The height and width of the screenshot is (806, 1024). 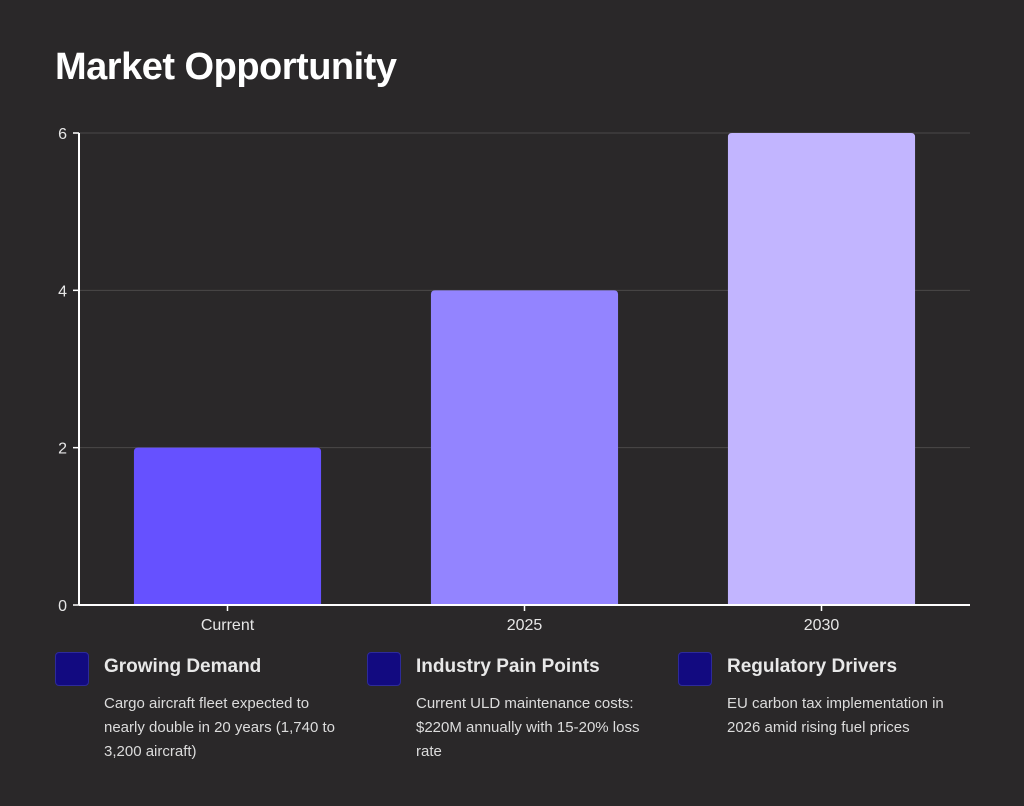 What do you see at coordinates (62, 449) in the screenshot?
I see `y-tick-label: 2` at bounding box center [62, 449].